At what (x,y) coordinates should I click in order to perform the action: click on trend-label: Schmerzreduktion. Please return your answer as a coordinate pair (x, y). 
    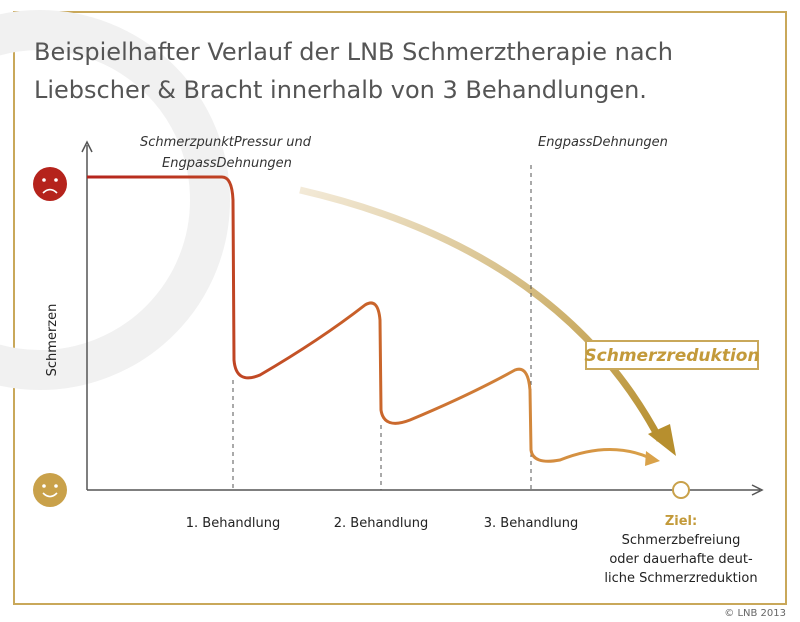
    Looking at the image, I should click on (671, 356).